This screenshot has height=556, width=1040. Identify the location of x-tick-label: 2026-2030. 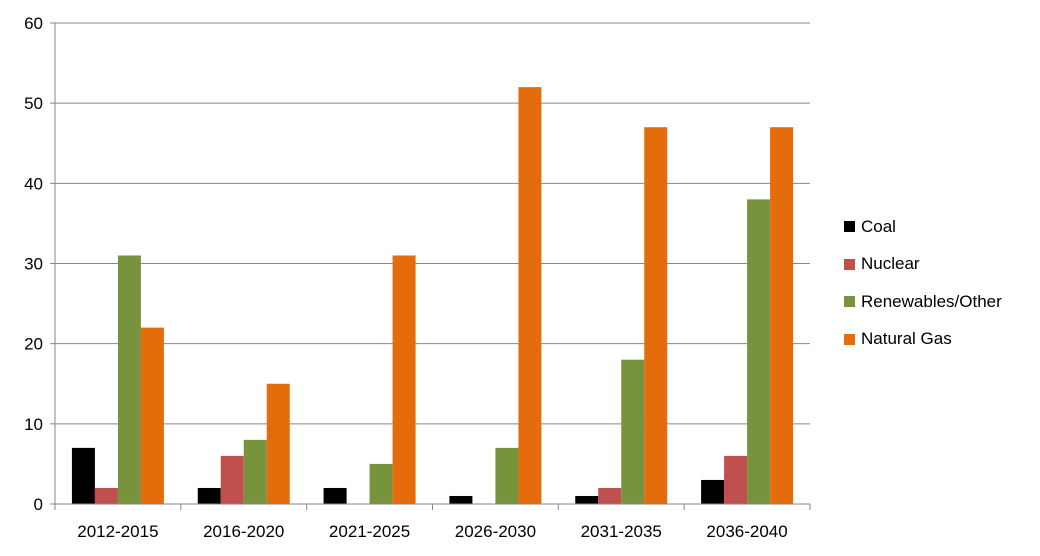
(495, 531).